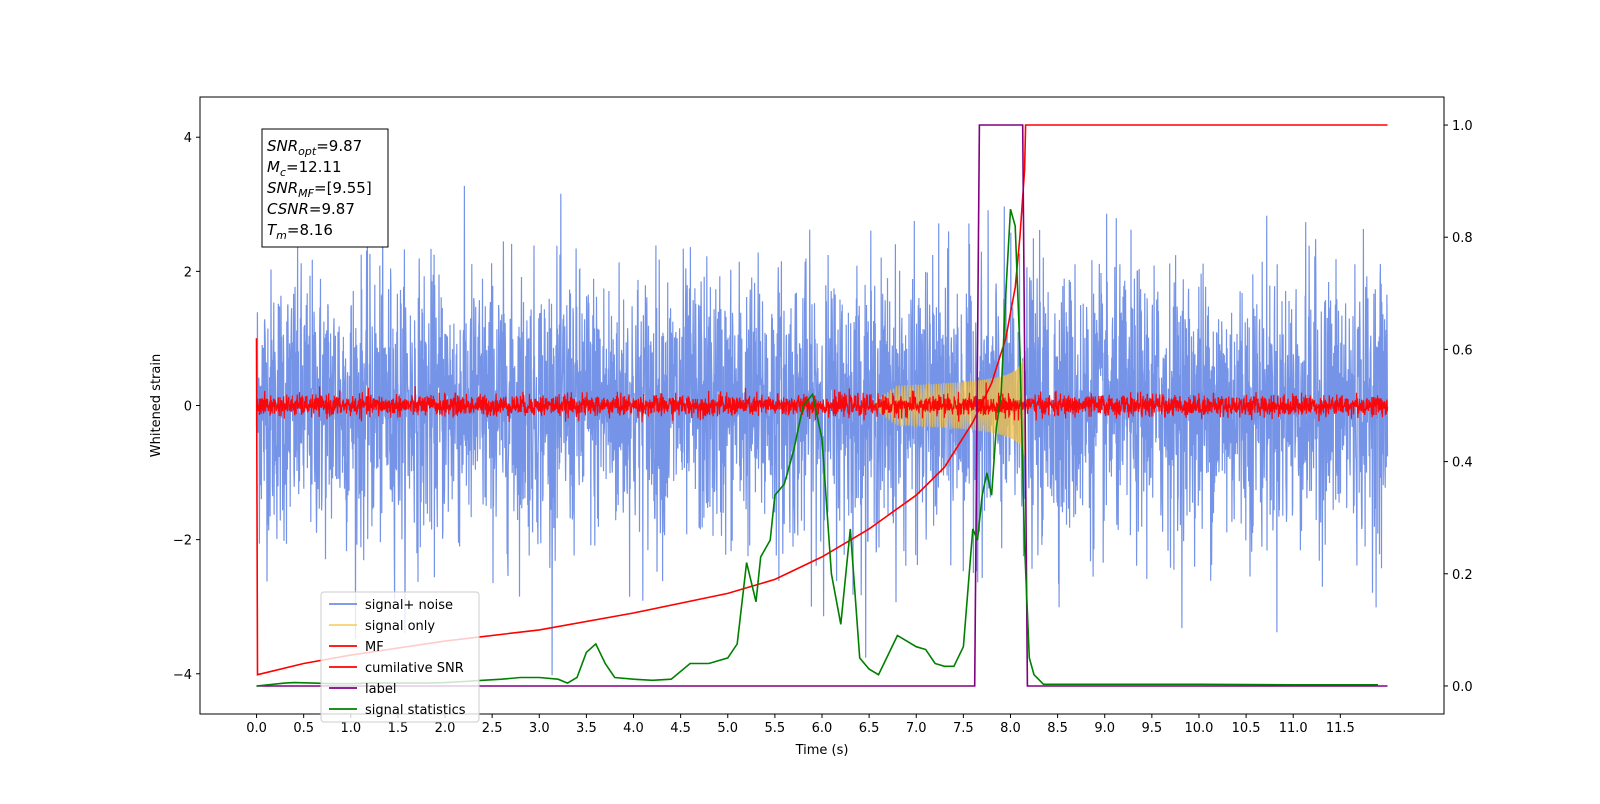 The height and width of the screenshot is (804, 1600). What do you see at coordinates (822, 750) in the screenshot?
I see `x-axis-label: Time (s)` at bounding box center [822, 750].